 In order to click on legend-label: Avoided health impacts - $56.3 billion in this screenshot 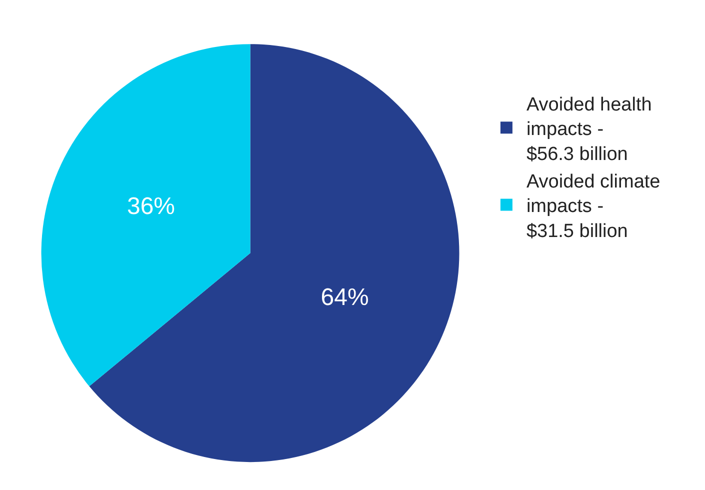, I will do `click(589, 129)`.